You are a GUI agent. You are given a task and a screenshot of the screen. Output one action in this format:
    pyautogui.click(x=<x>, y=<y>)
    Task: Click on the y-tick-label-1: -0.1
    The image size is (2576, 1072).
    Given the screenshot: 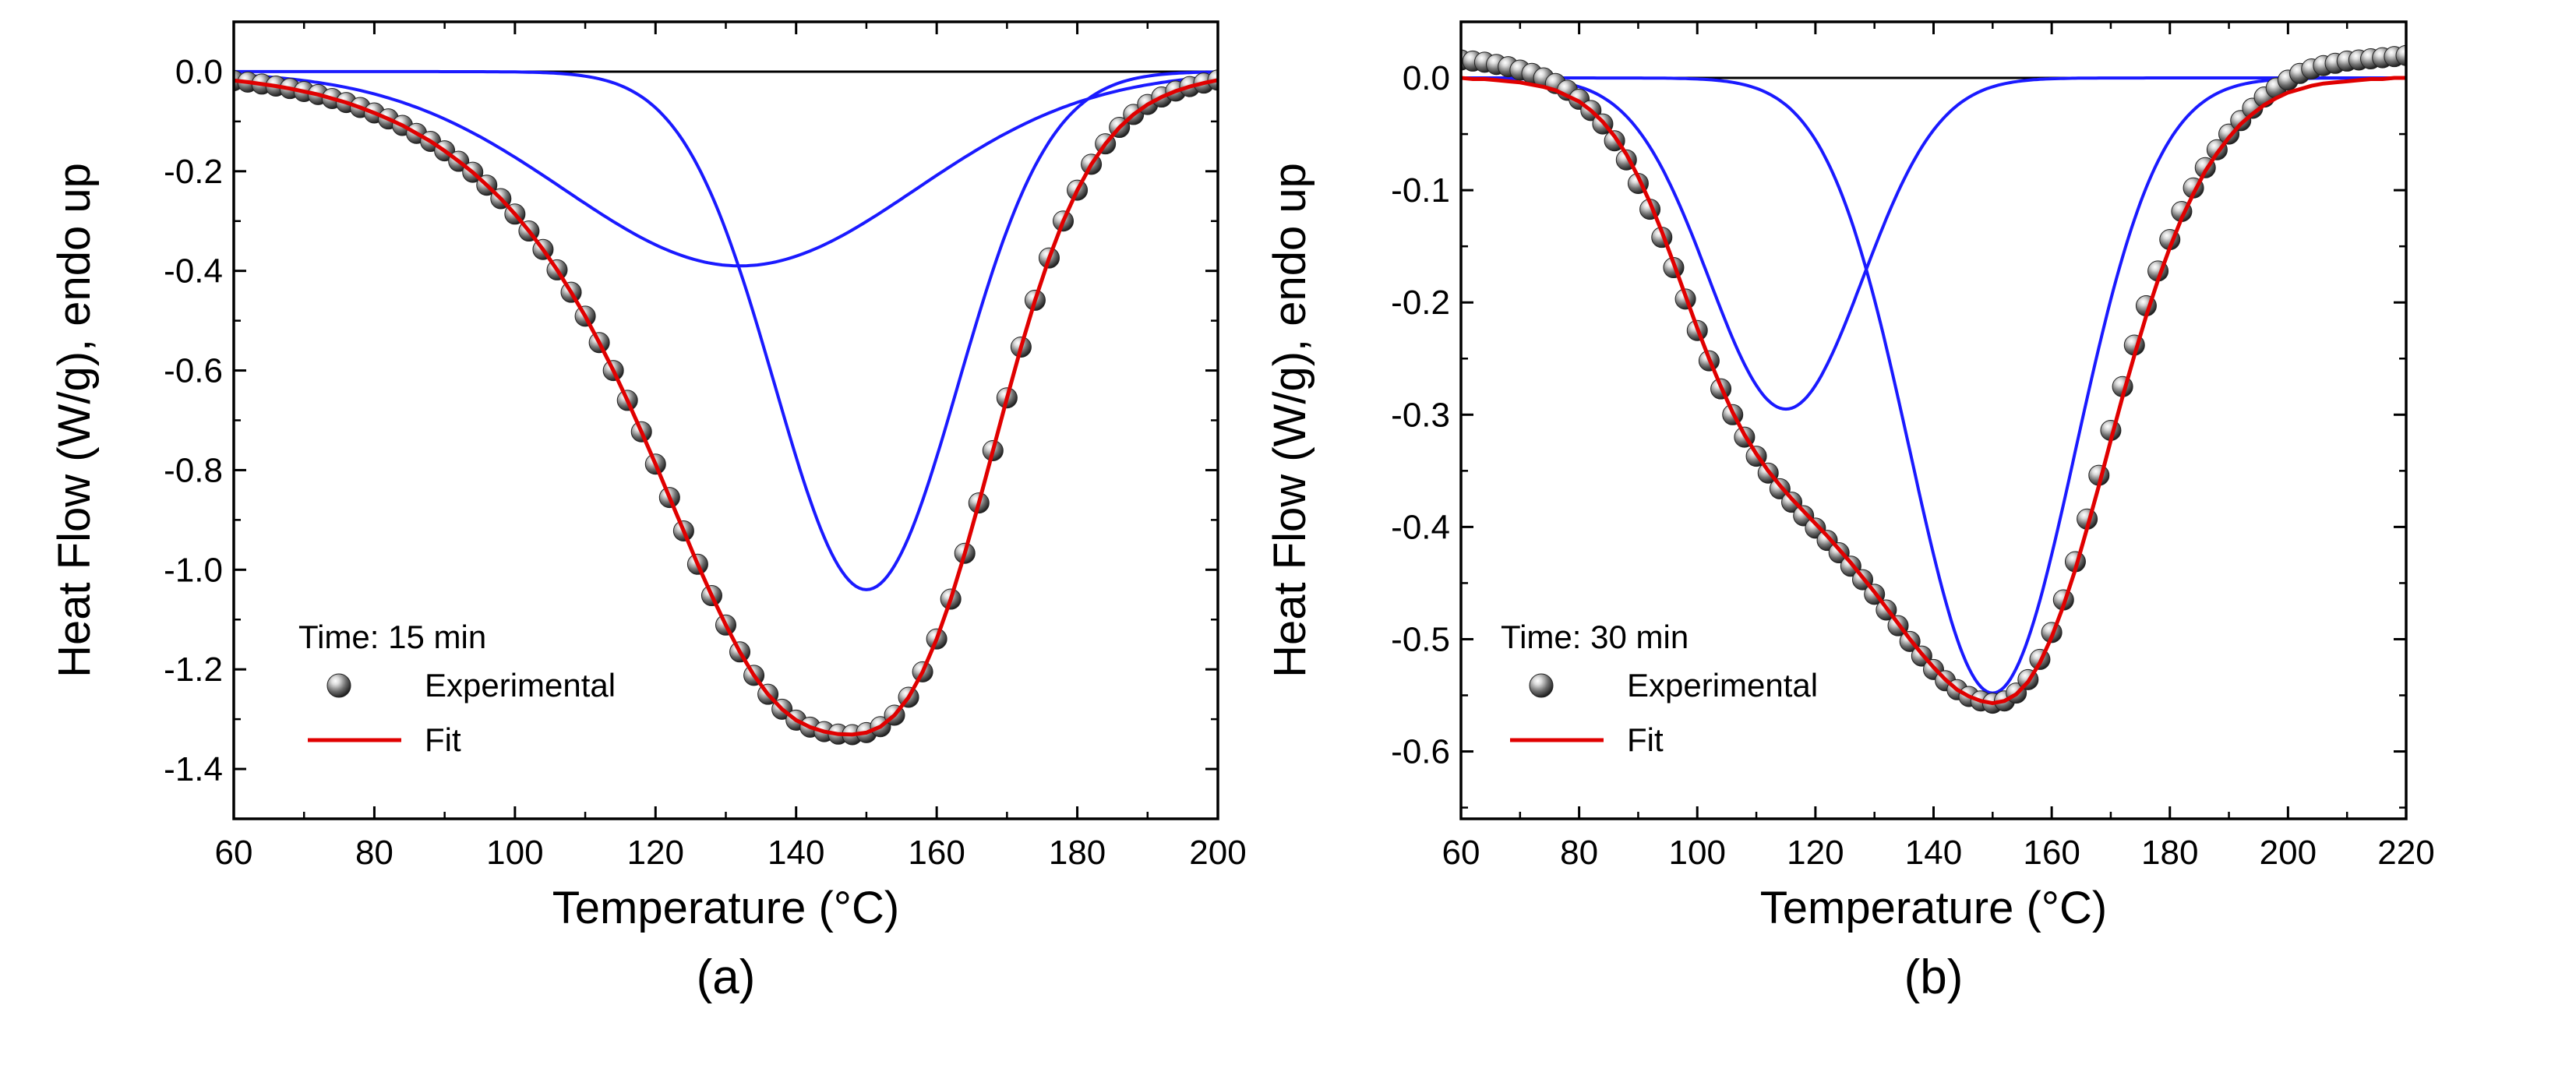 What is the action you would take?
    pyautogui.click(x=1420, y=190)
    